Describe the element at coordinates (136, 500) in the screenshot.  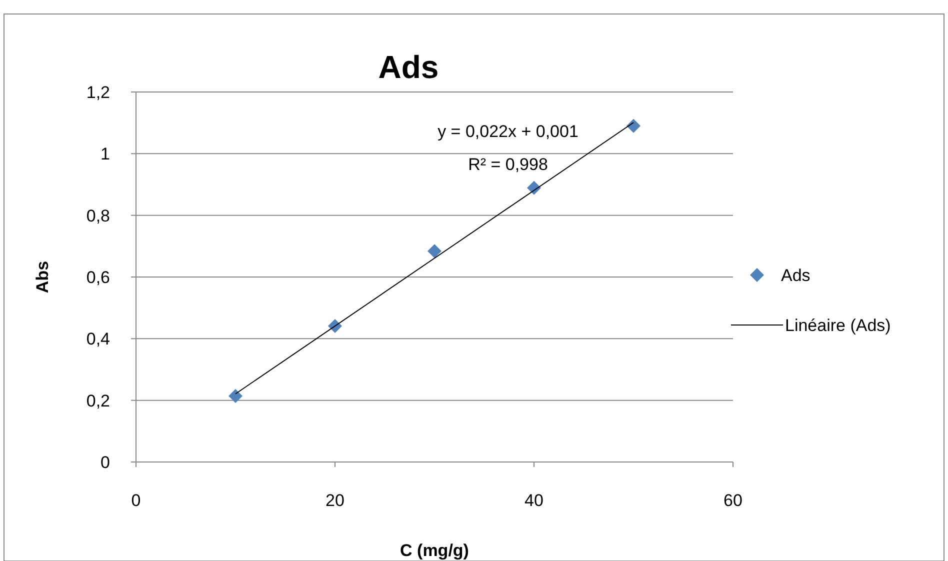
I see `x-tick-label: 0` at that location.